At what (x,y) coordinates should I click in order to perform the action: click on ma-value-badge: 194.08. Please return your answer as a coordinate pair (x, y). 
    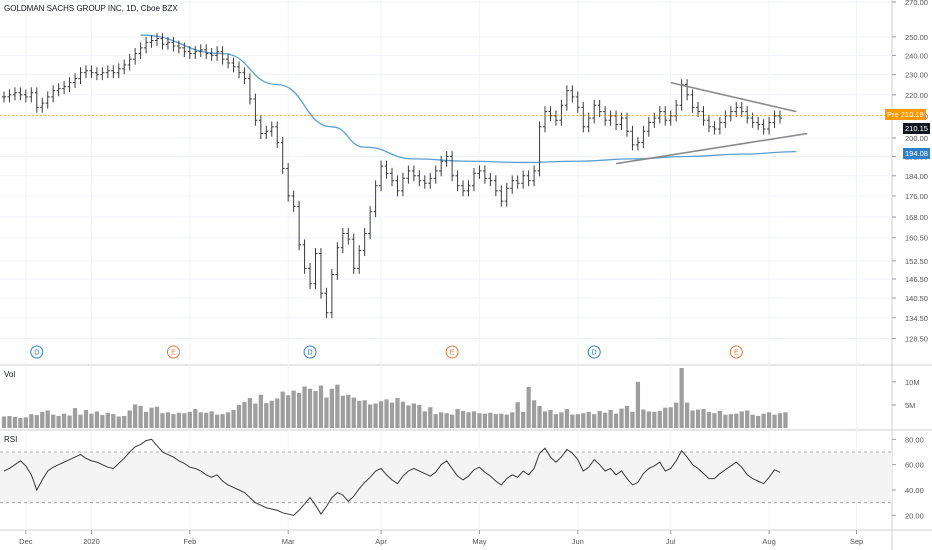
    Looking at the image, I should click on (916, 153).